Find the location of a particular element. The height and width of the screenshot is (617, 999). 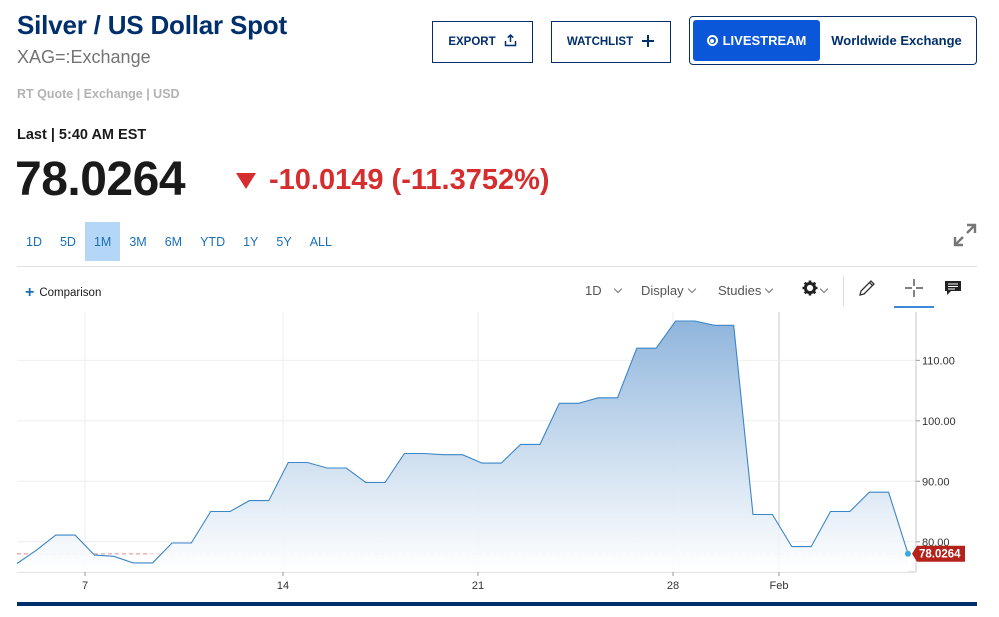

last-value-badge: 78.0264 is located at coordinates (938, 553).